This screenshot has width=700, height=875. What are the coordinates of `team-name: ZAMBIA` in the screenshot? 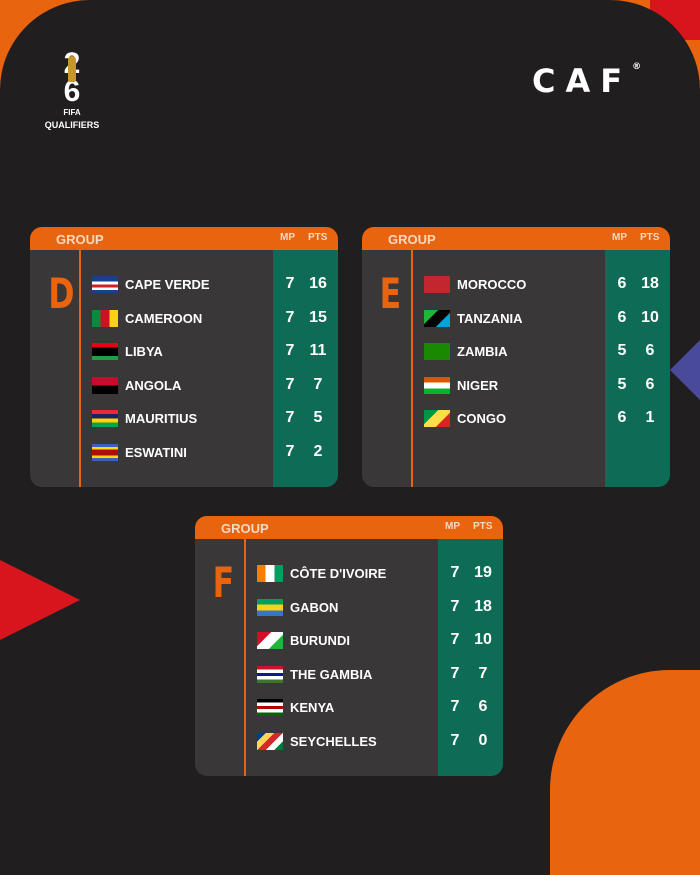 It's located at (482, 352).